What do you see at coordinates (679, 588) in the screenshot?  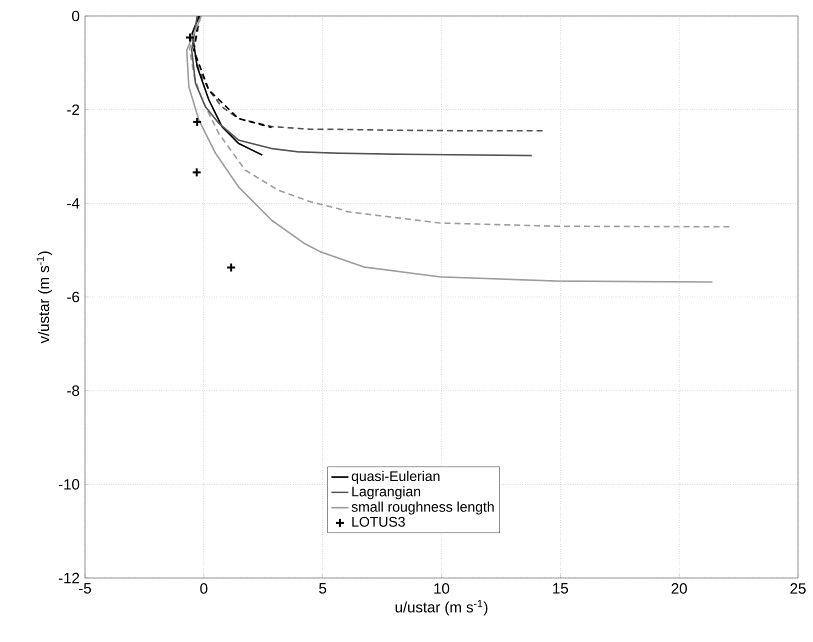 I see `x-tick-label: 20` at bounding box center [679, 588].